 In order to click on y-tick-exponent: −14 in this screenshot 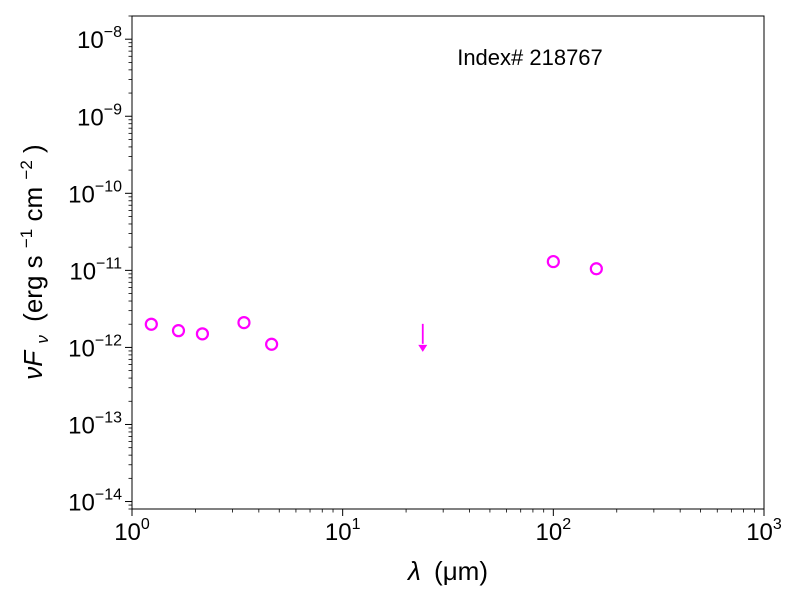, I will do `click(108, 495)`.